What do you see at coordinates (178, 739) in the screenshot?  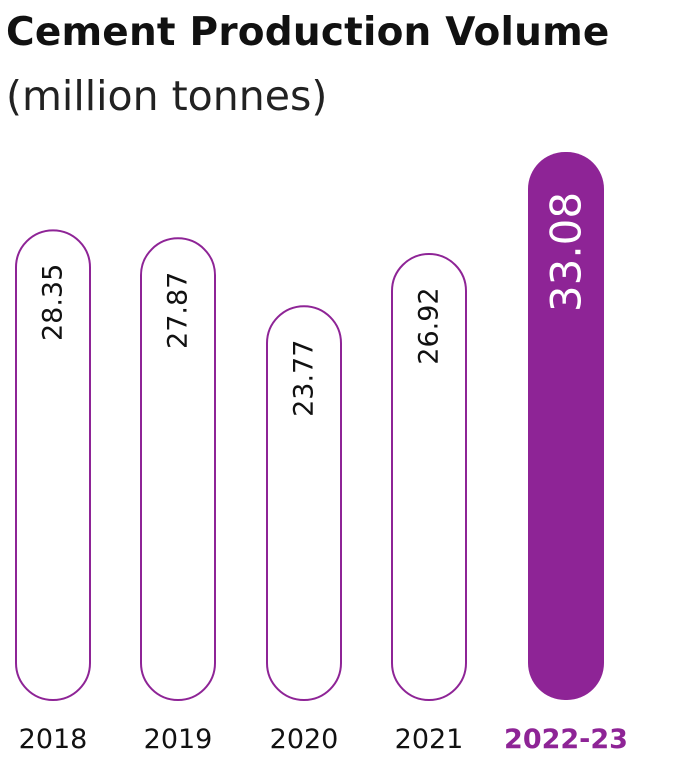 I see `category-label-2019: 2019` at bounding box center [178, 739].